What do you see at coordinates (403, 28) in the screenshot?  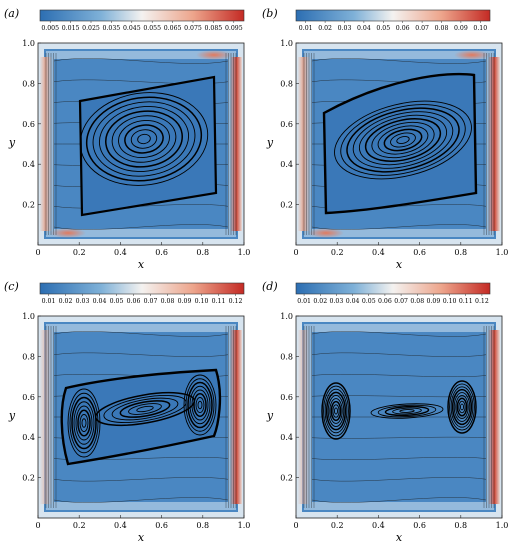 I see `colorbar-tick-label: 0.06` at bounding box center [403, 28].